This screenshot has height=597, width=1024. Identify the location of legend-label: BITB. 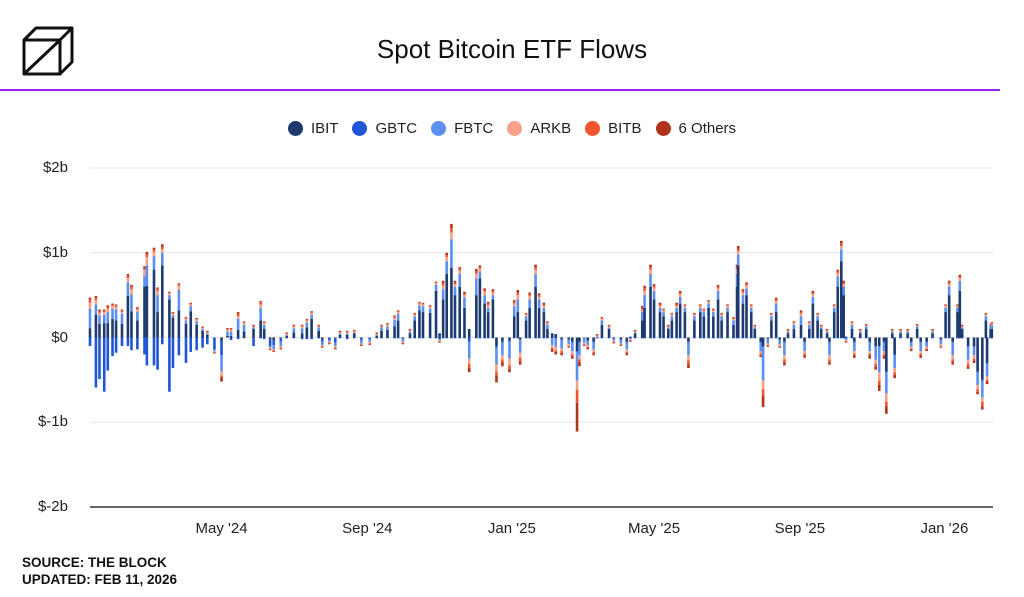
(625, 128).